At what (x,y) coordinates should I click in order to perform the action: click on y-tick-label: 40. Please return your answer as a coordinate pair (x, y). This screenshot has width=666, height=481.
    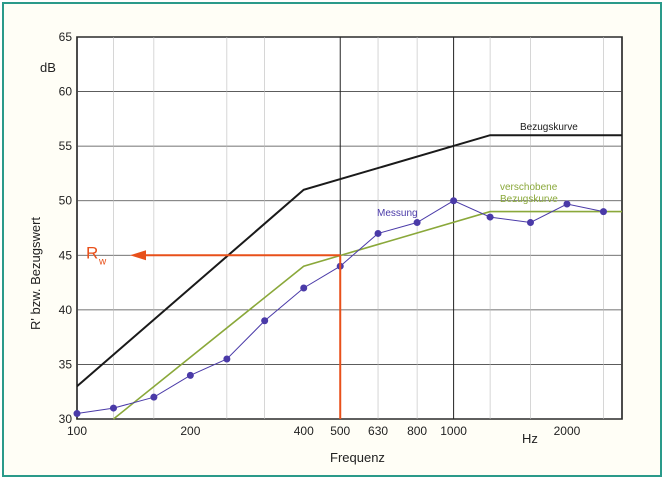
    Looking at the image, I should click on (66, 310).